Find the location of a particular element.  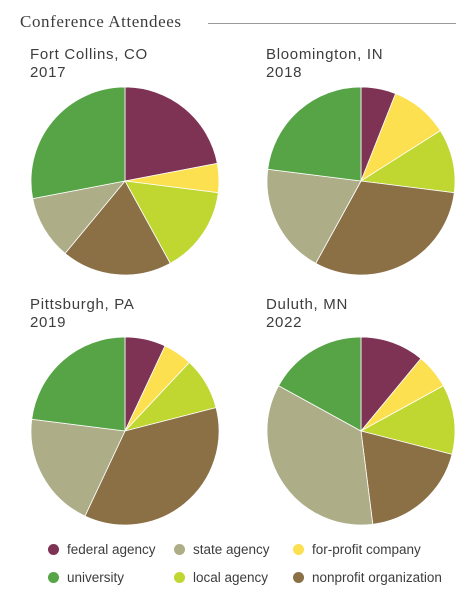

pie-chart-fort-collins is located at coordinates (125, 181).